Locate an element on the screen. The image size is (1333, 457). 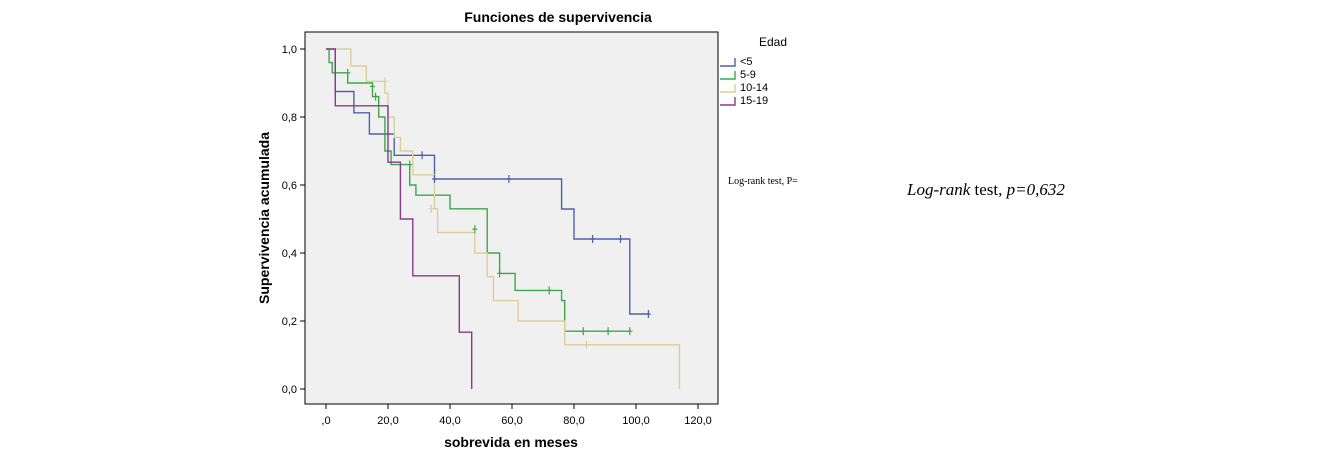
y-tick-label: 0,2 is located at coordinates (289, 322).